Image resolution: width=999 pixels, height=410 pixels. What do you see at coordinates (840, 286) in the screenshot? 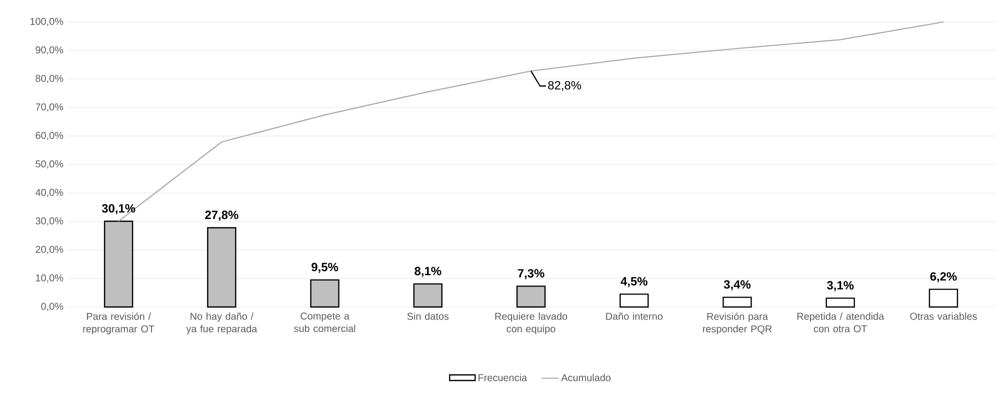
I see `data-label: 3,1%` at bounding box center [840, 286].